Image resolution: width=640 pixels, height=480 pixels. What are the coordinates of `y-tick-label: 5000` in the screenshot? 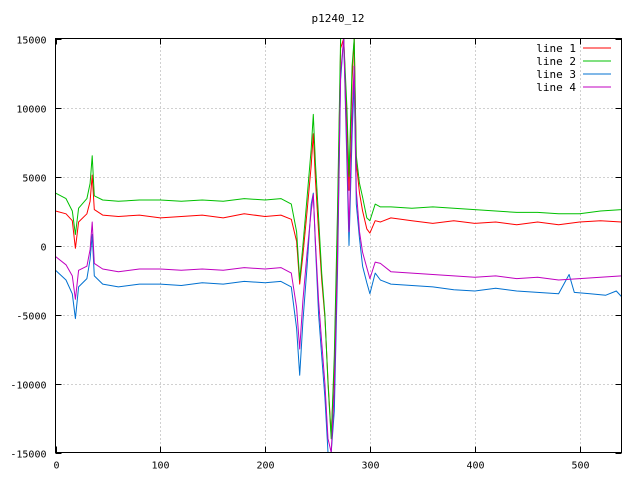 It's located at (34, 179).